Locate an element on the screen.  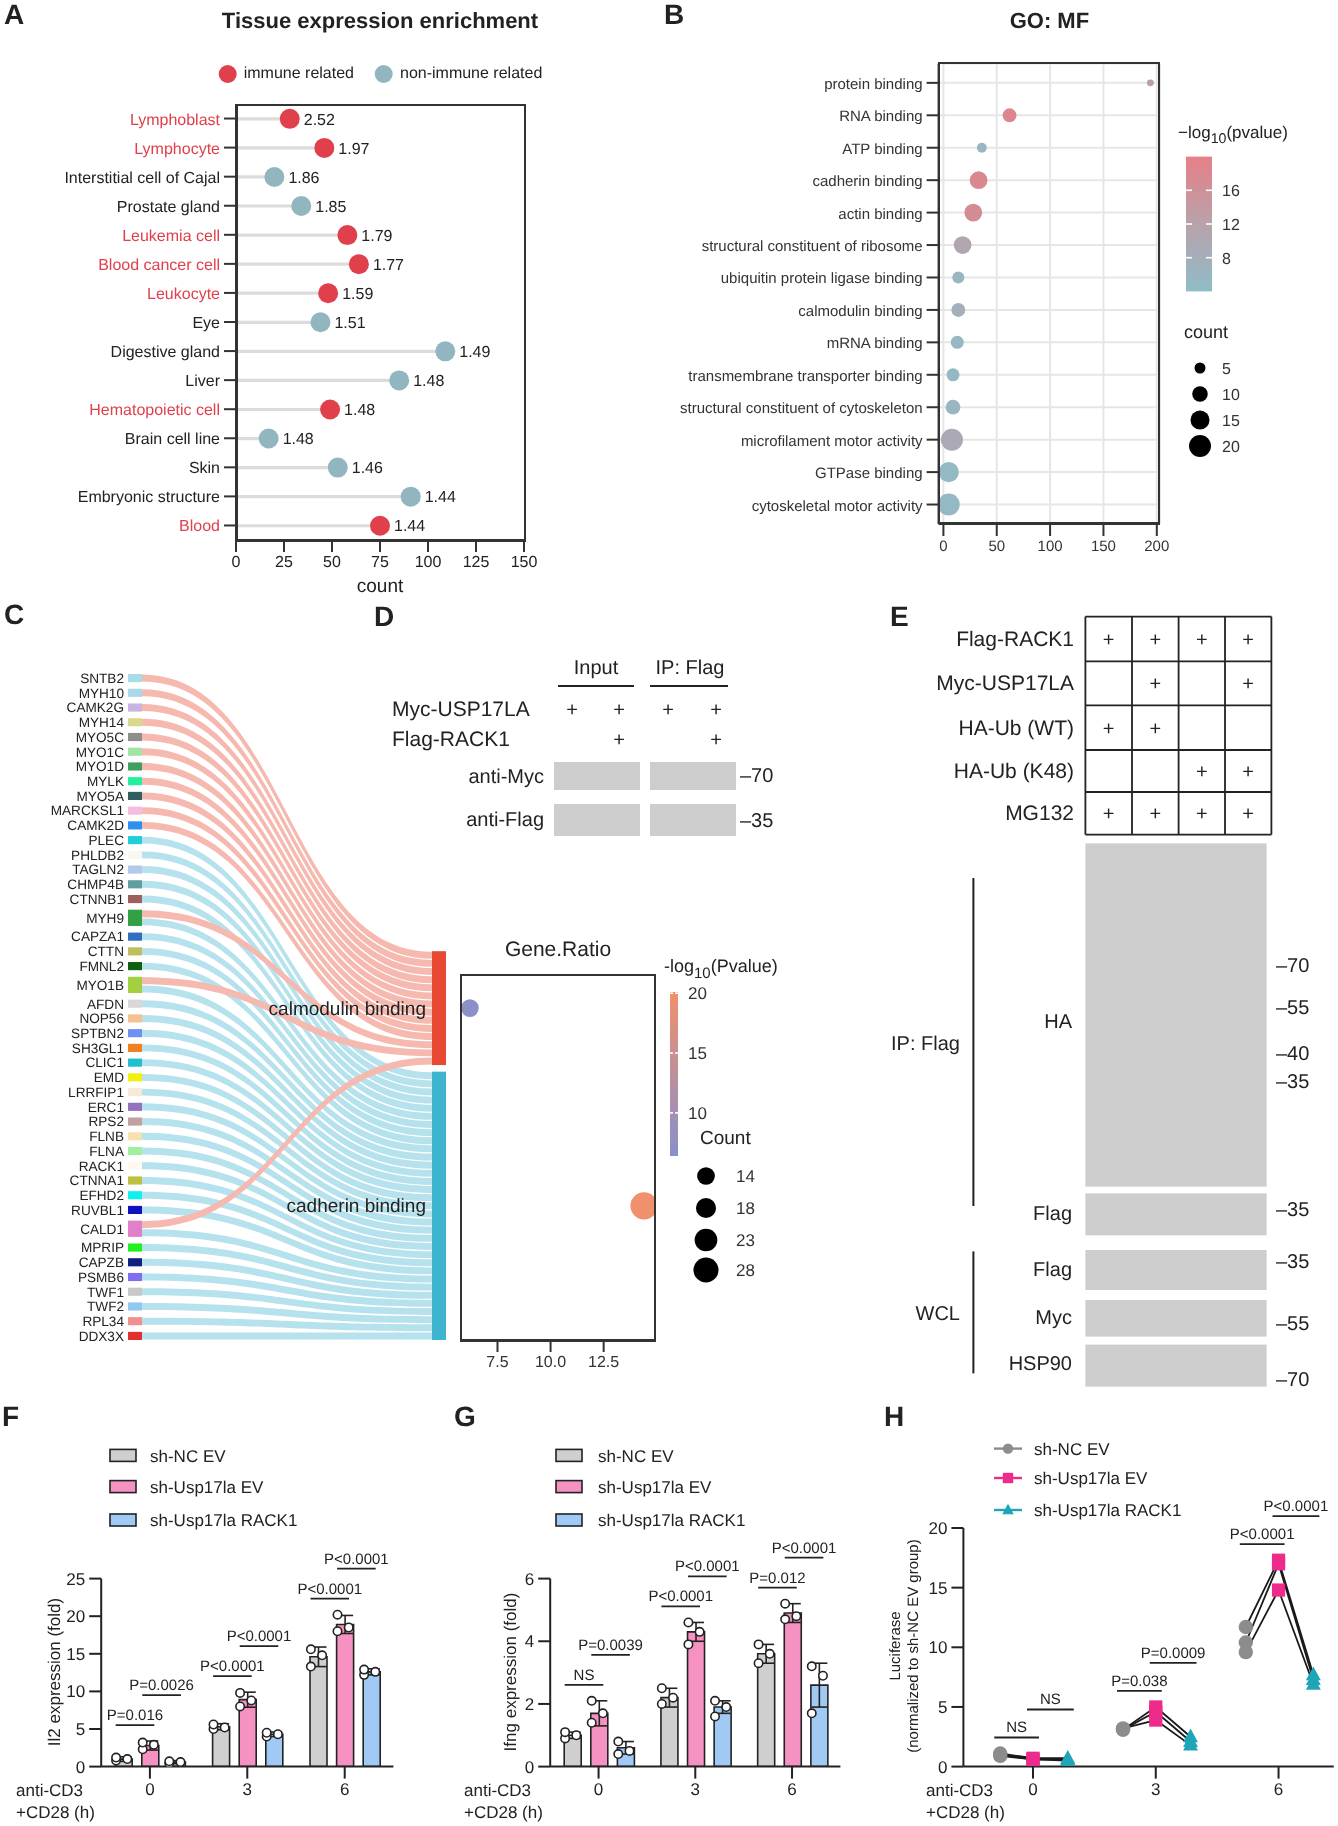
annotation: 1.97 is located at coordinates (354, 148).